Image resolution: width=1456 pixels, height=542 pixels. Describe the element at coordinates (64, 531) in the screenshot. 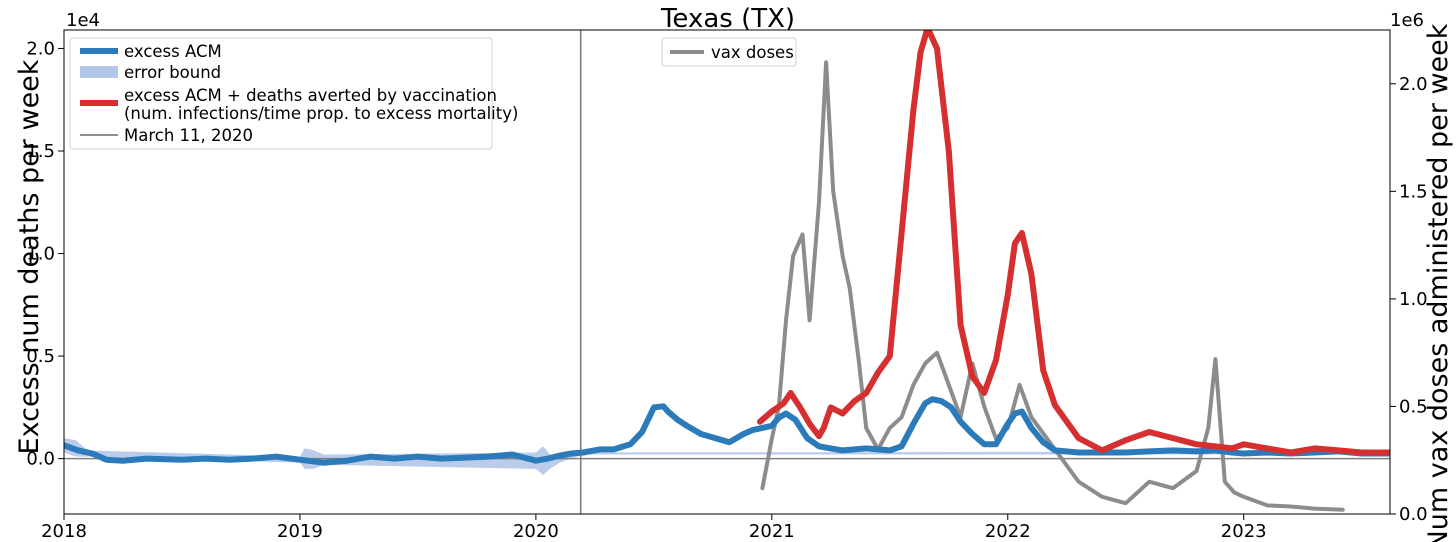

I see `x-tick-label: 2018` at that location.